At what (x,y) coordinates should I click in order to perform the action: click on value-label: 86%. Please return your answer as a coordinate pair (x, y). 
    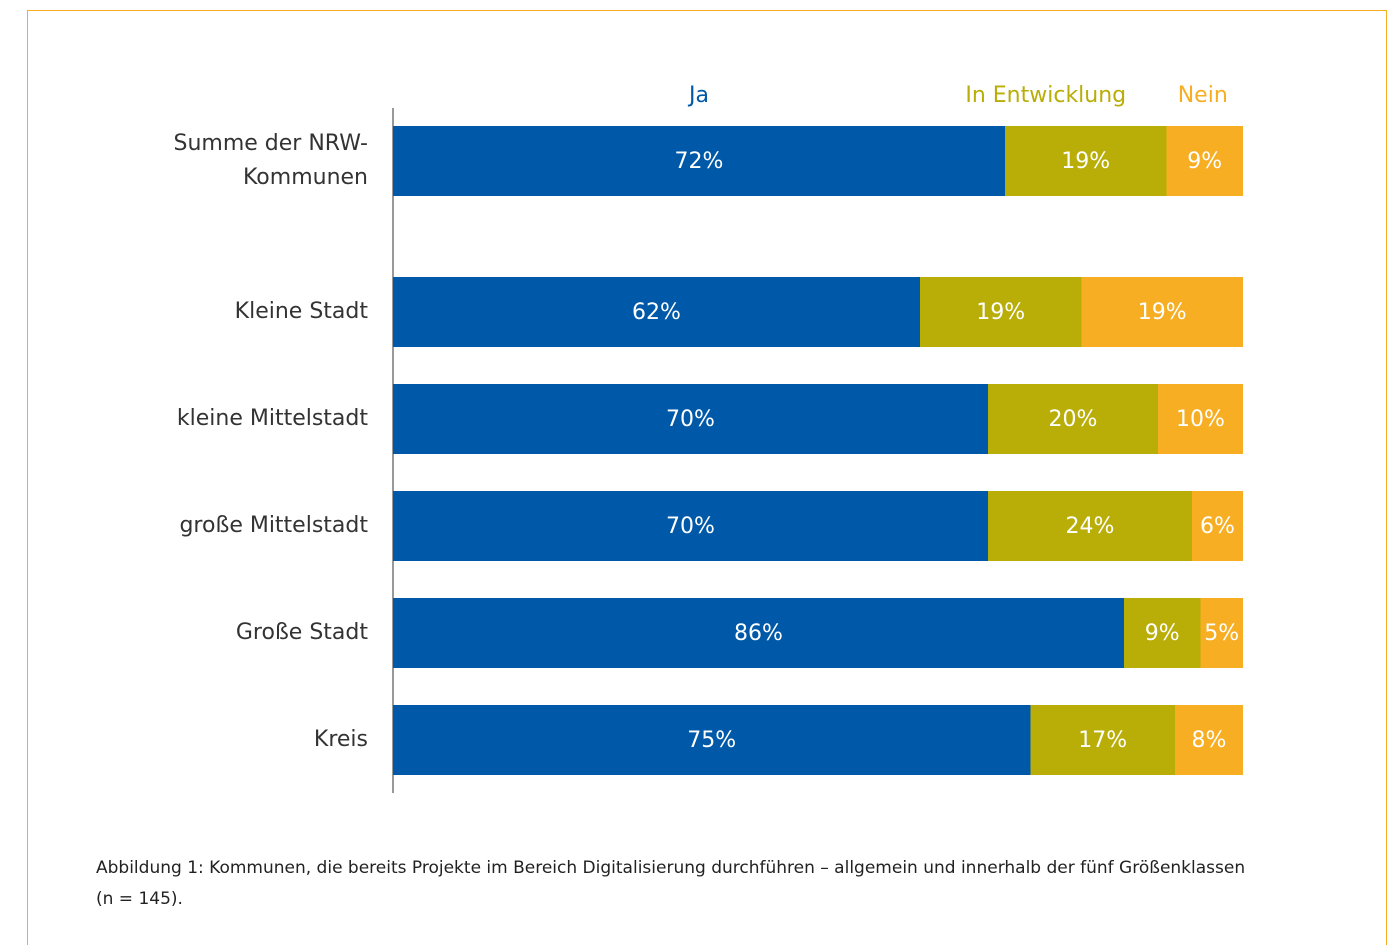
    Looking at the image, I should click on (758, 633).